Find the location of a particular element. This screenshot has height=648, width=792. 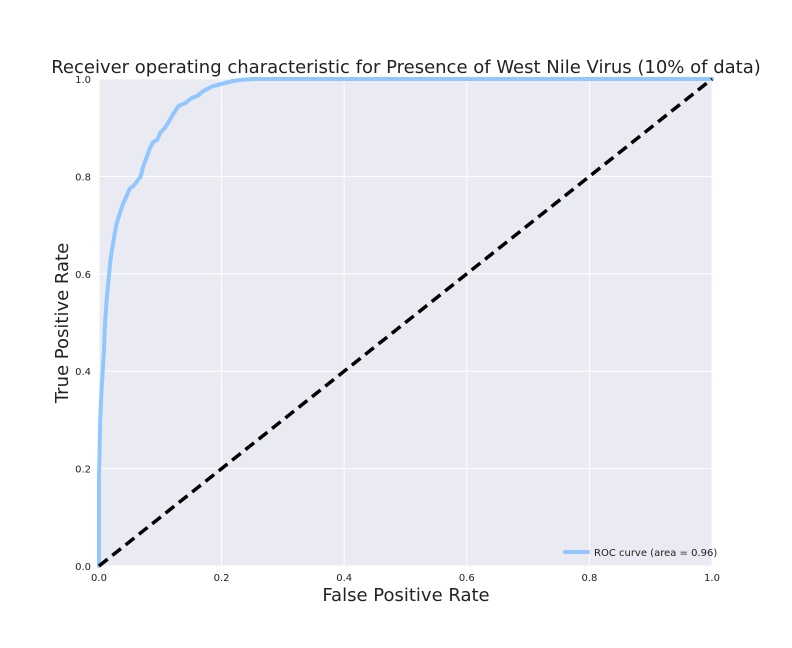

y-tick-label: 0.4 is located at coordinates (83, 372).